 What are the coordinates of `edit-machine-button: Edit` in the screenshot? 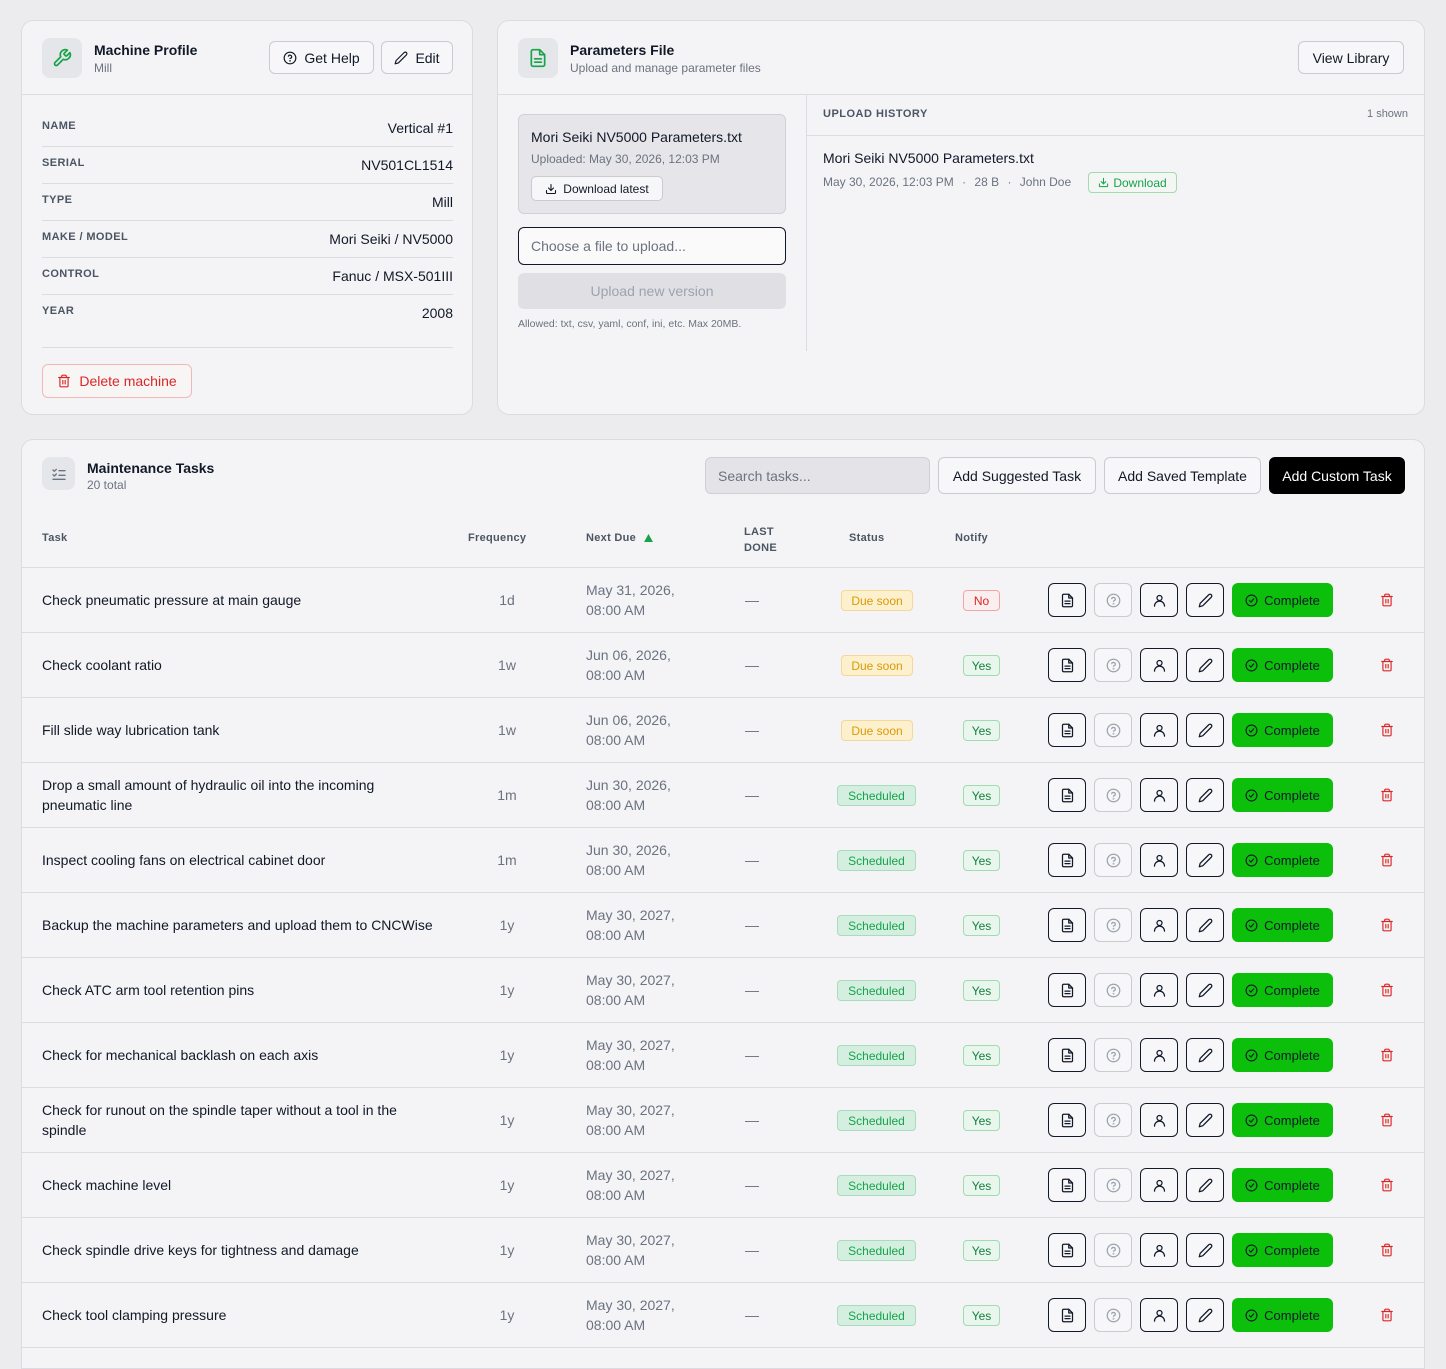 It's located at (417, 57).